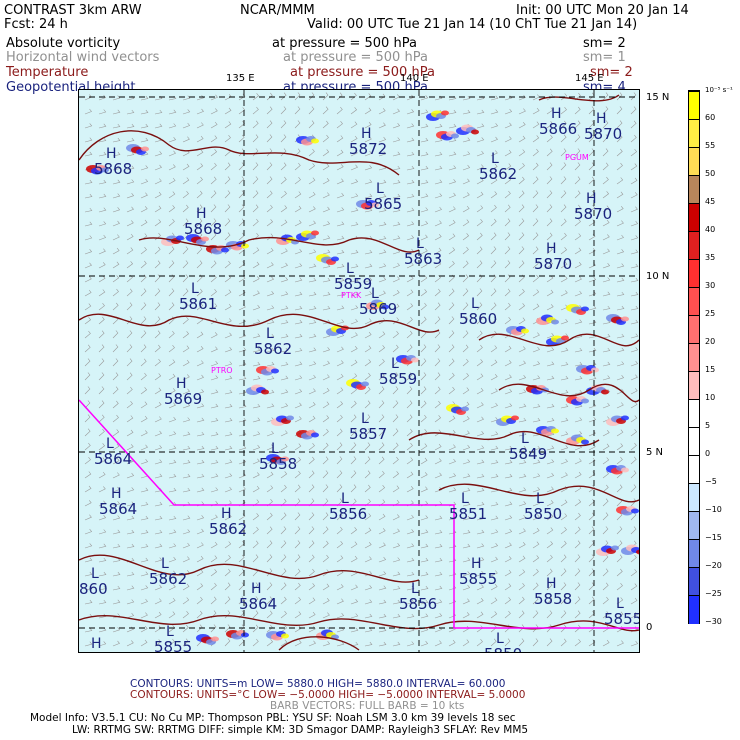  I want to click on extremum-type: H, so click(551, 584).